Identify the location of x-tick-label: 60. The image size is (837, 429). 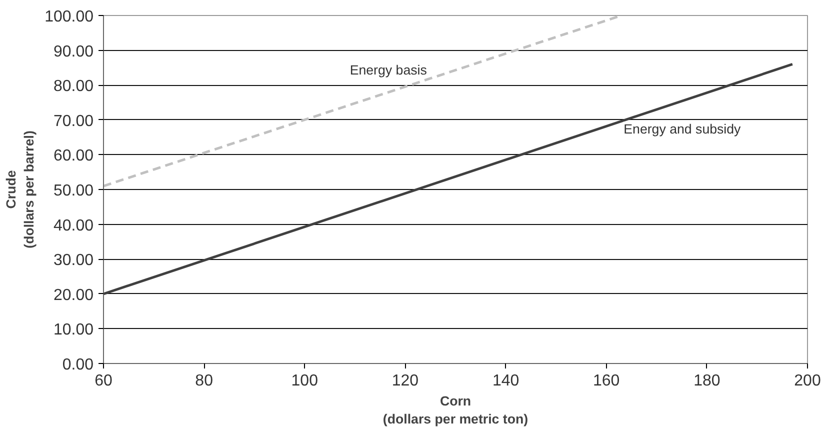
(103, 381).